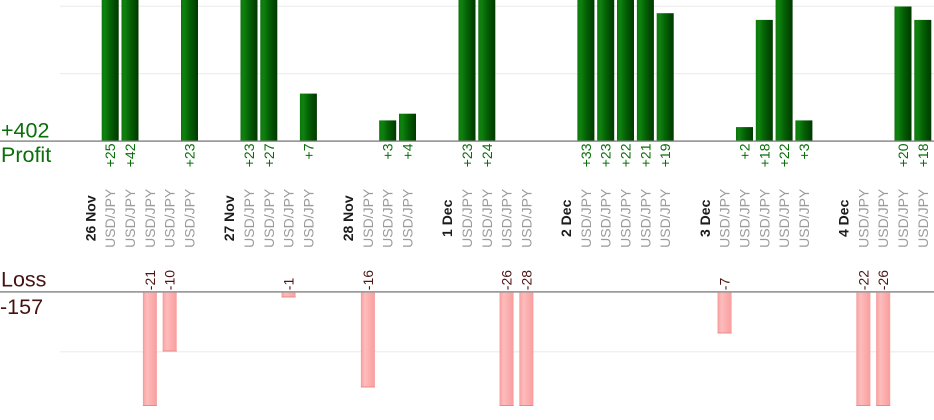 This screenshot has height=420, width=934. Describe the element at coordinates (745, 151) in the screenshot. I see `svg-text: +2` at that location.